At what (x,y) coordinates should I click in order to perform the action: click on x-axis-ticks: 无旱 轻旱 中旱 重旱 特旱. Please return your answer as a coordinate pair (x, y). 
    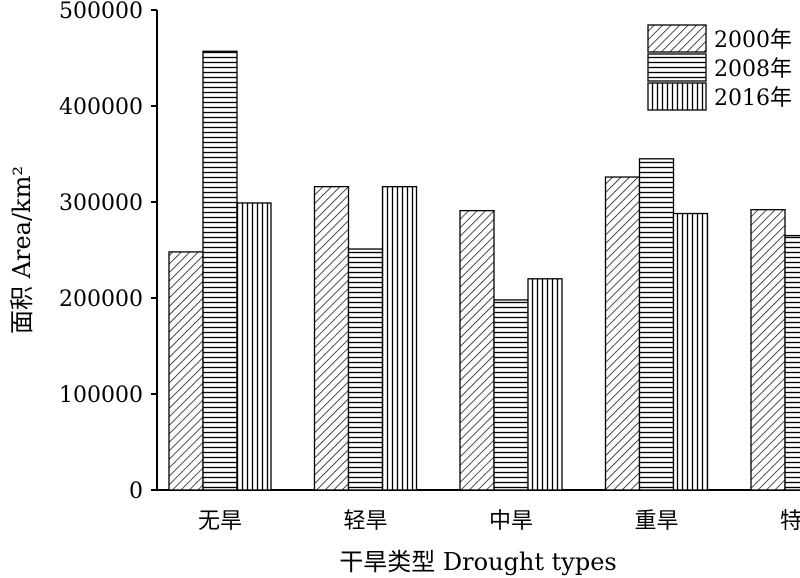
    Looking at the image, I should click on (499, 521).